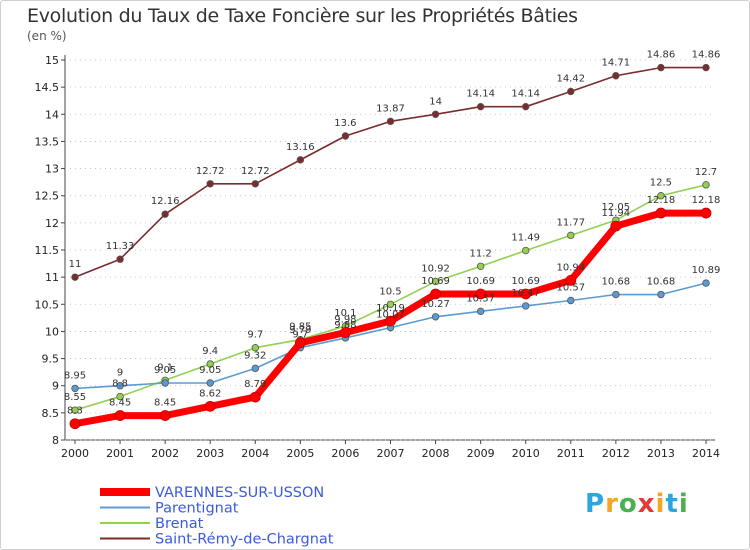  I want to click on data-label: 10.5, so click(390, 291).